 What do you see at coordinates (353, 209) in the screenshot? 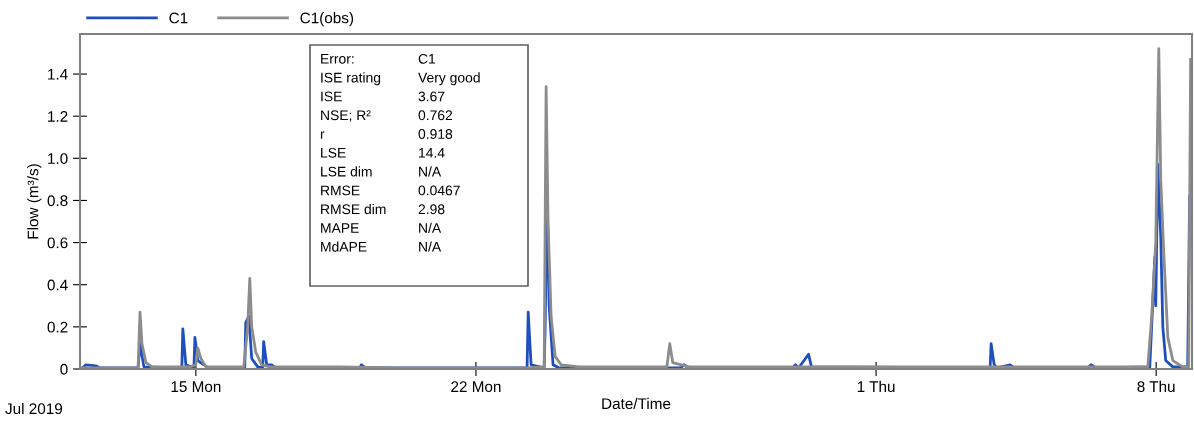
I see `annotation: RMSE dim` at bounding box center [353, 209].